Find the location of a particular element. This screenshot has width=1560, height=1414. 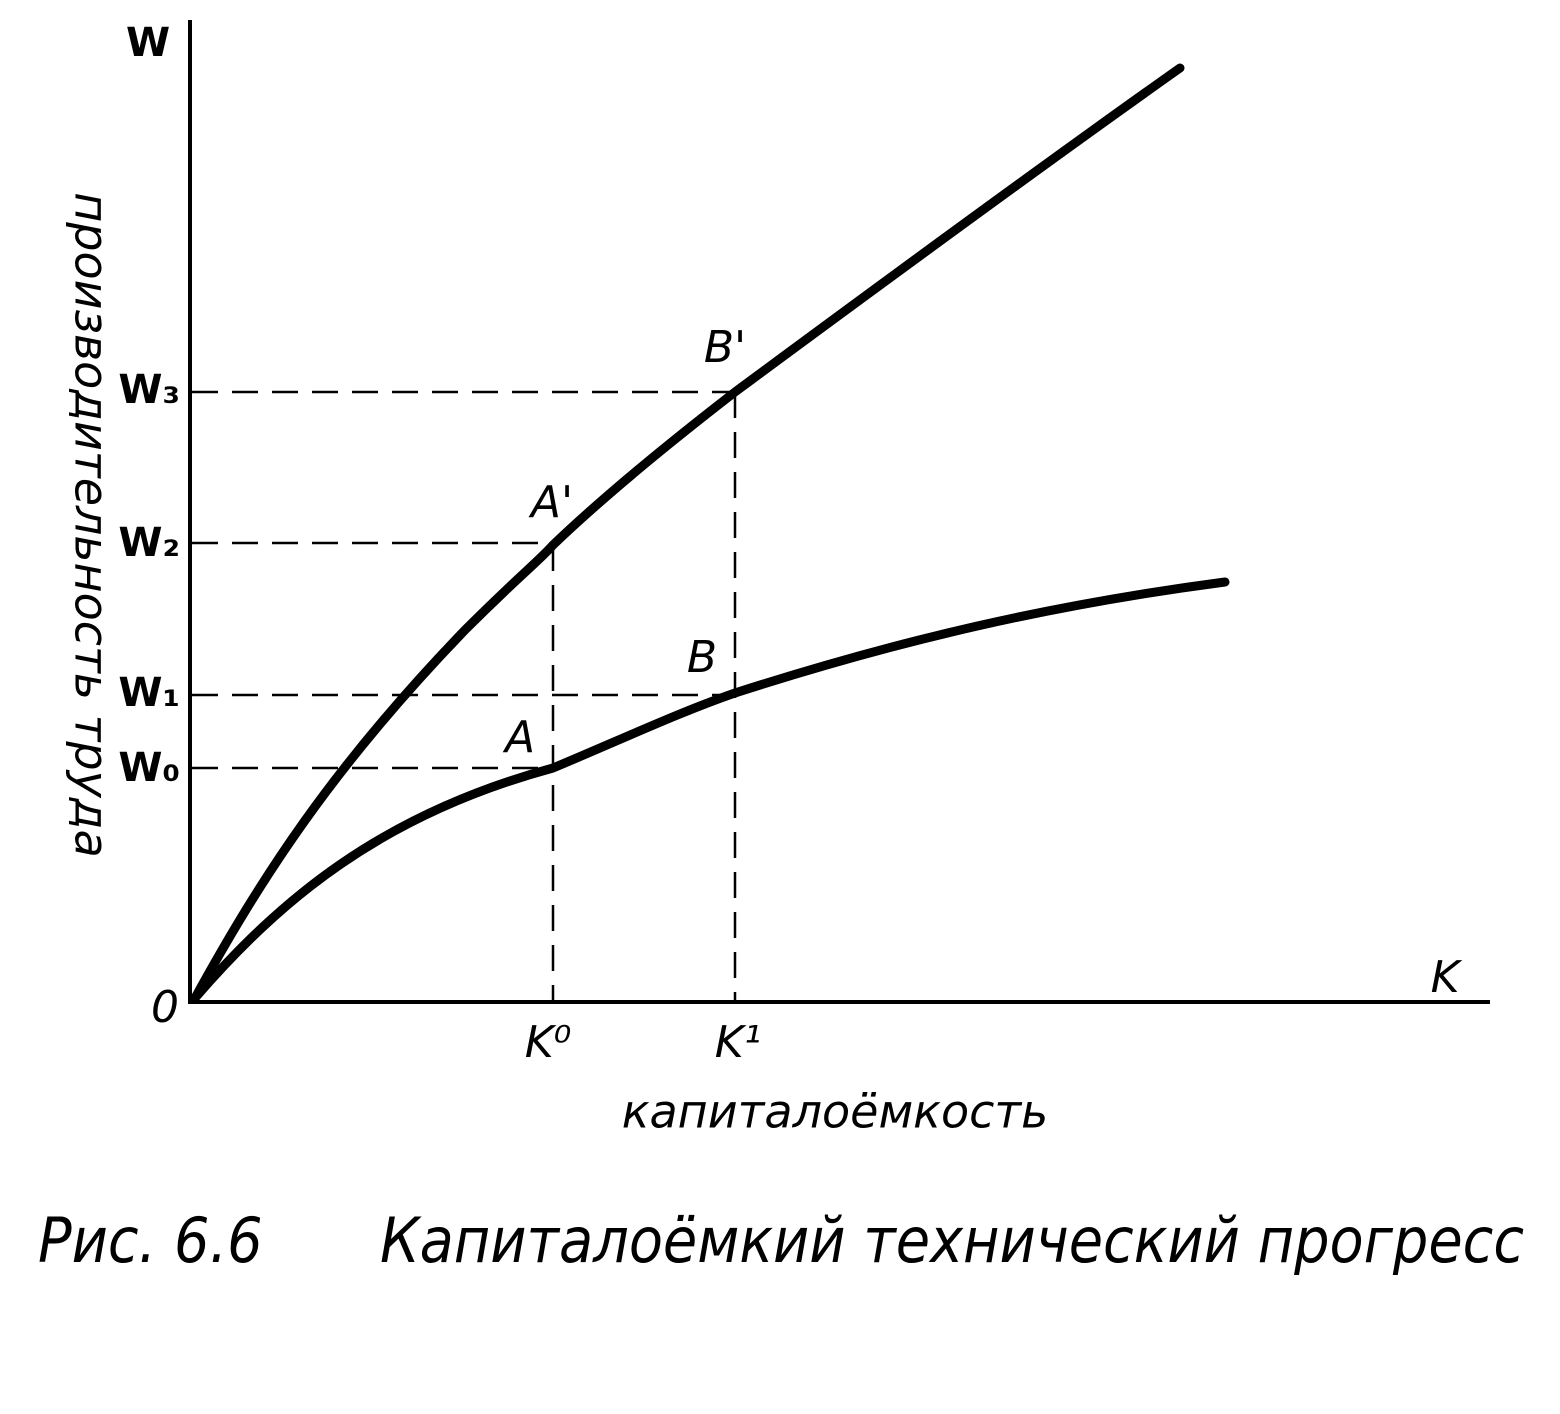

x-axis-label: K is located at coordinates (1447, 977).